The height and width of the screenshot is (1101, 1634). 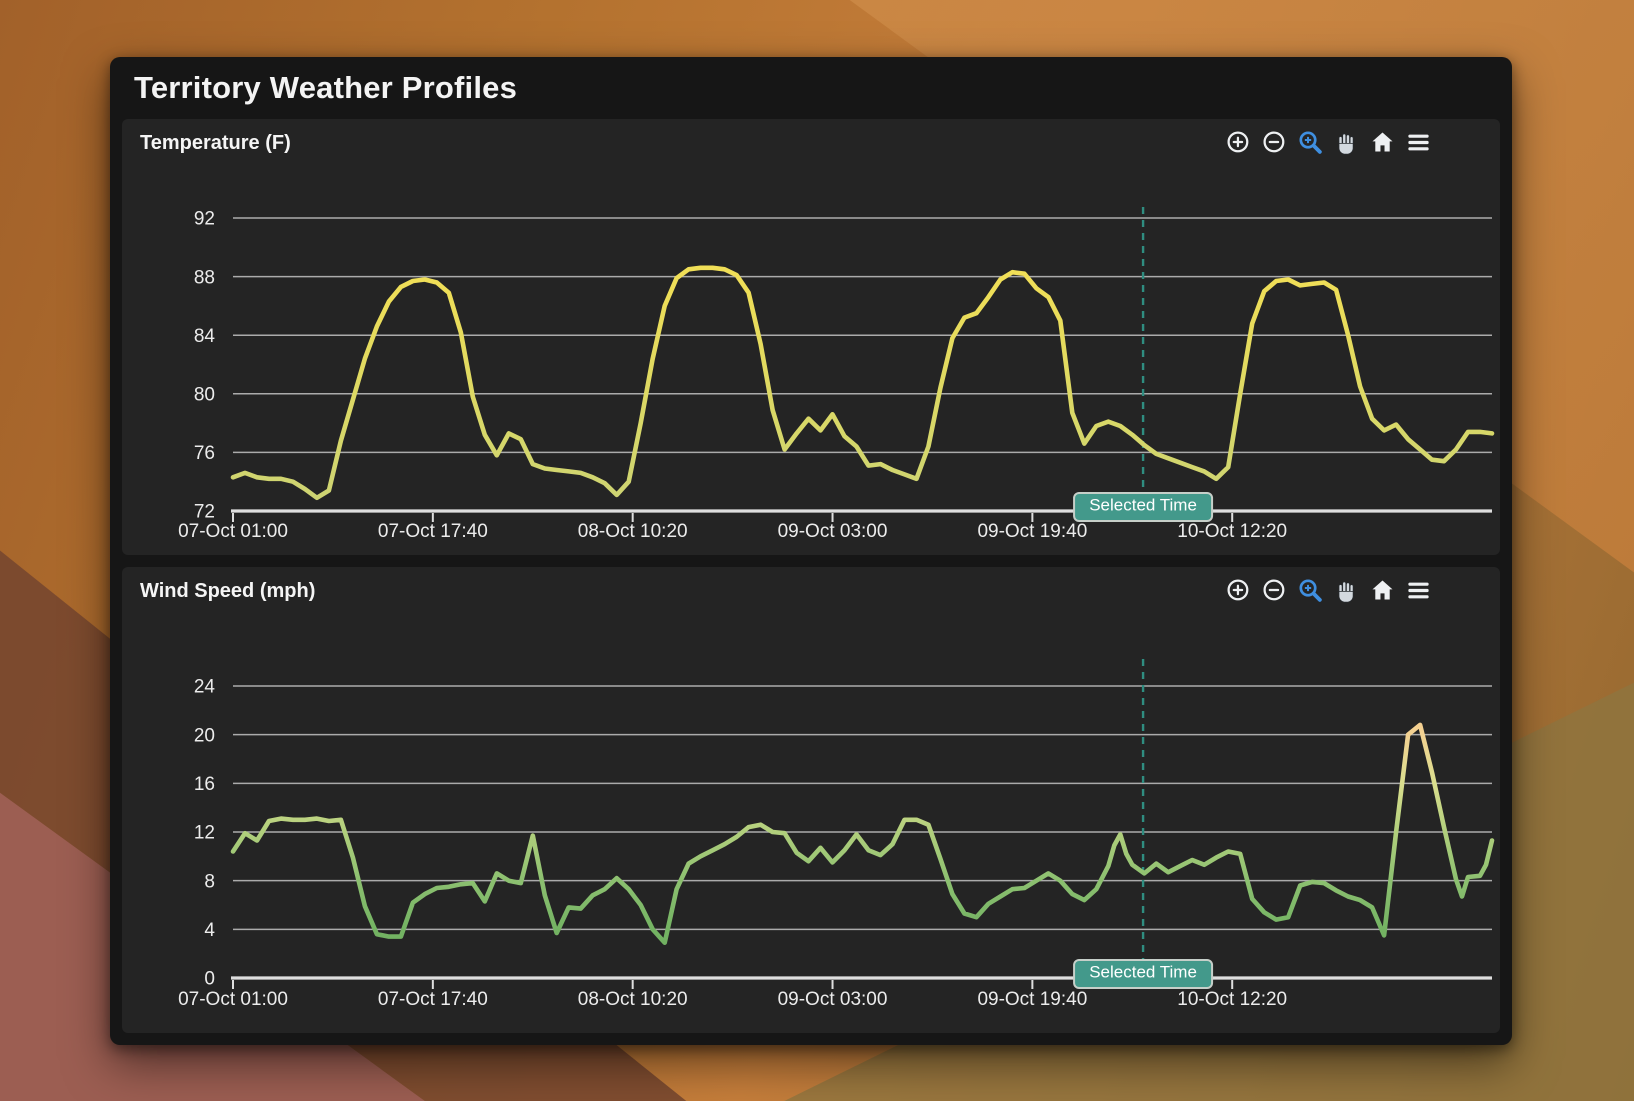 I want to click on wind-toolbar, so click(x=1328, y=590).